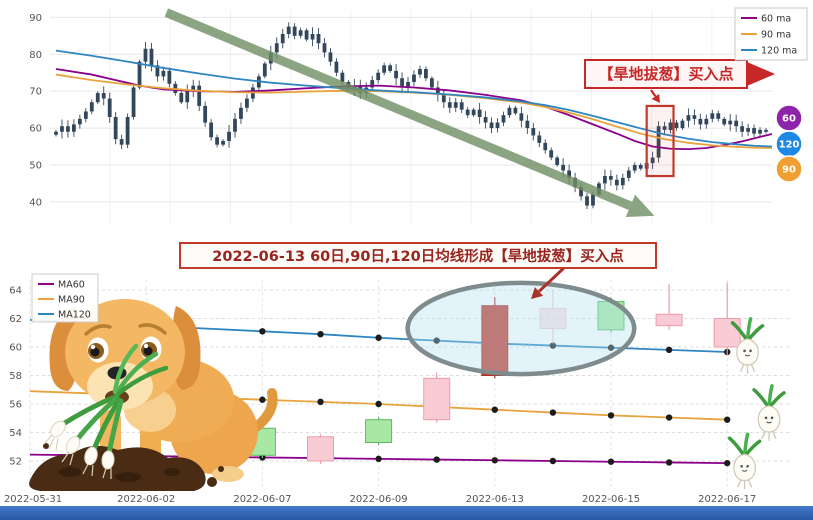 Image resolution: width=813 pixels, height=520 pixels. I want to click on scallion-bunch, so click(106, 411).